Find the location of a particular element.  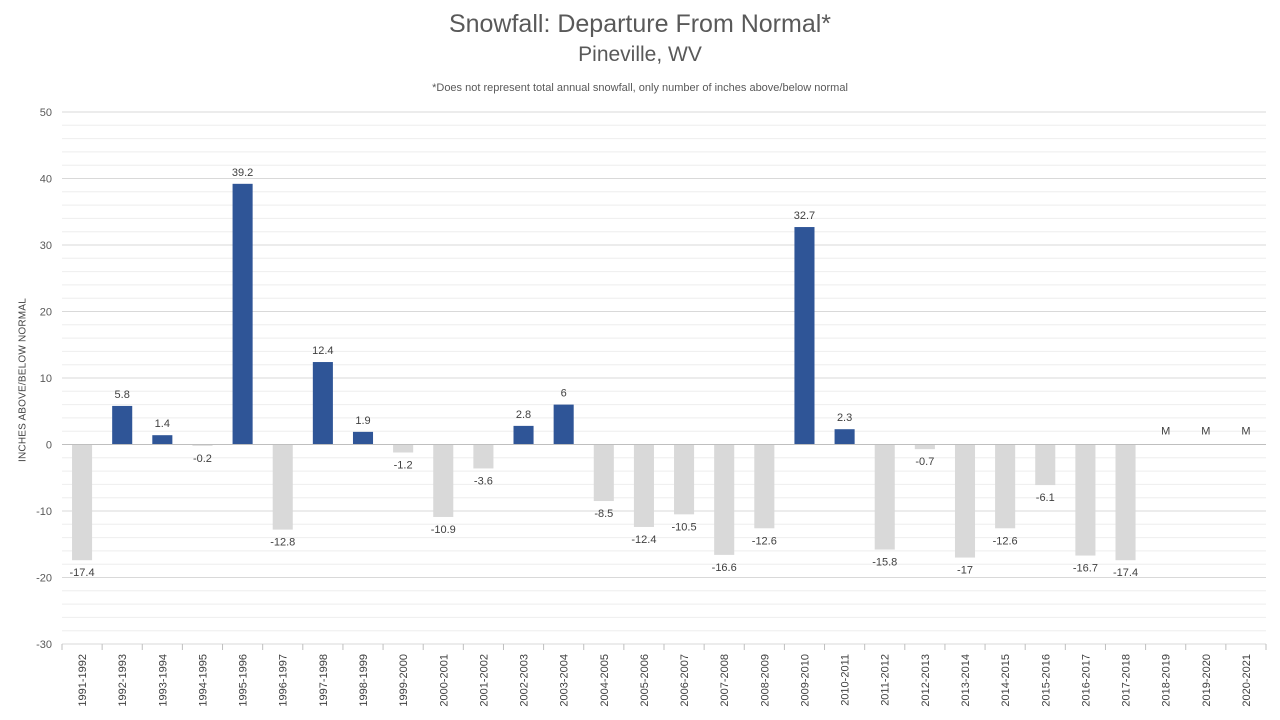

data-label: -12.4 is located at coordinates (643, 540).